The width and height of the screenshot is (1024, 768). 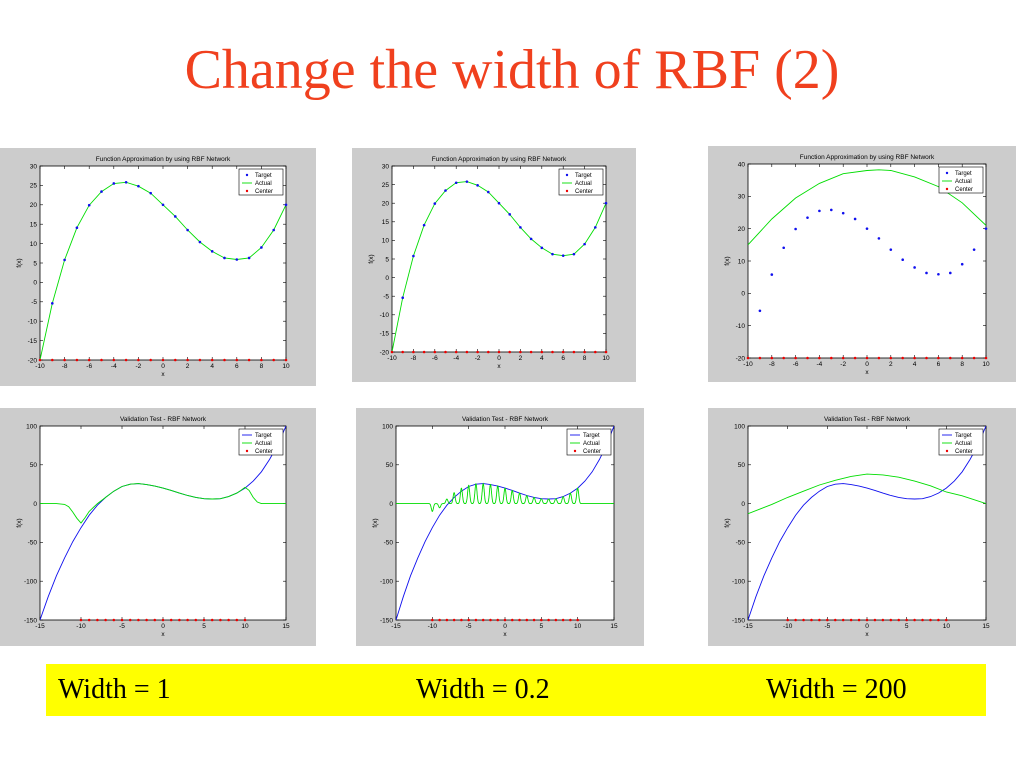 What do you see at coordinates (385, 334) in the screenshot?
I see `y-tick-label: -15` at bounding box center [385, 334].